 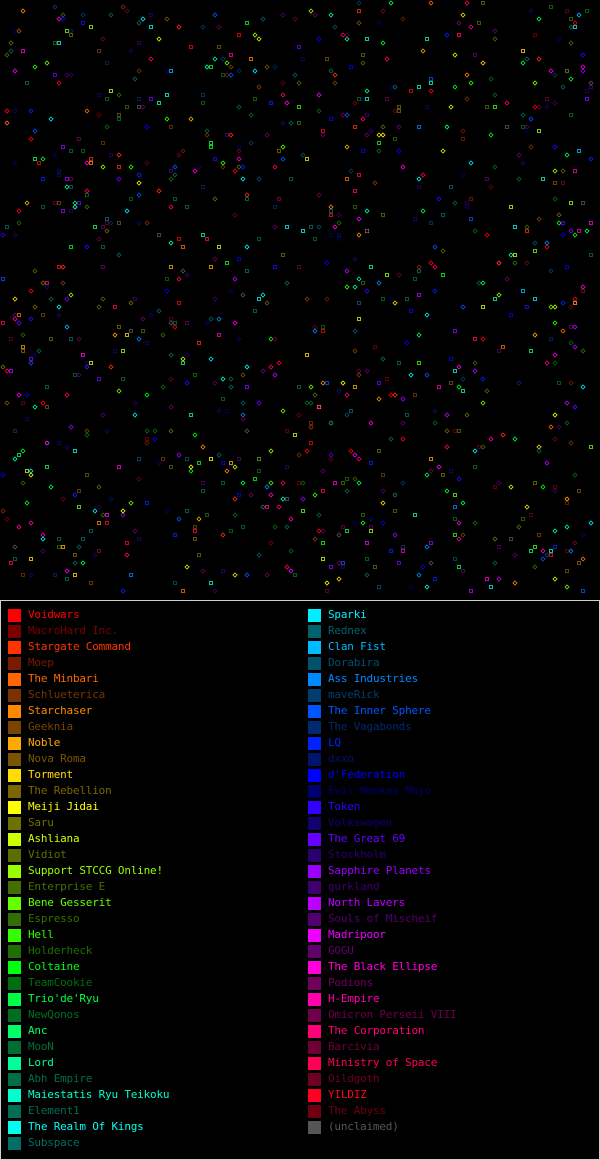 What do you see at coordinates (63, 998) in the screenshot?
I see `legend-label: Trio'de'Ryu` at bounding box center [63, 998].